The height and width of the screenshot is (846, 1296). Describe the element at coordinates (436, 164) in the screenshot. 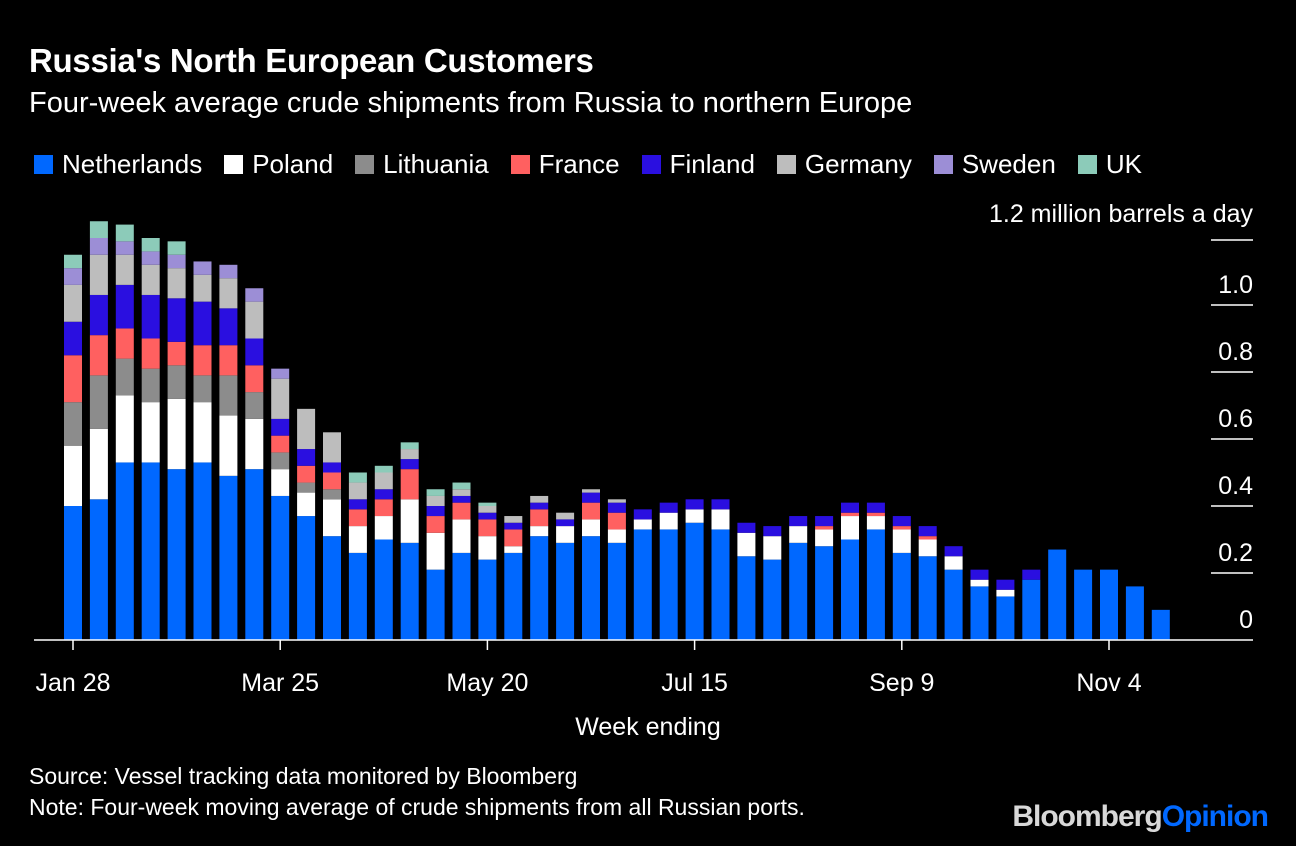

I see `legend-label: Lithuania` at that location.